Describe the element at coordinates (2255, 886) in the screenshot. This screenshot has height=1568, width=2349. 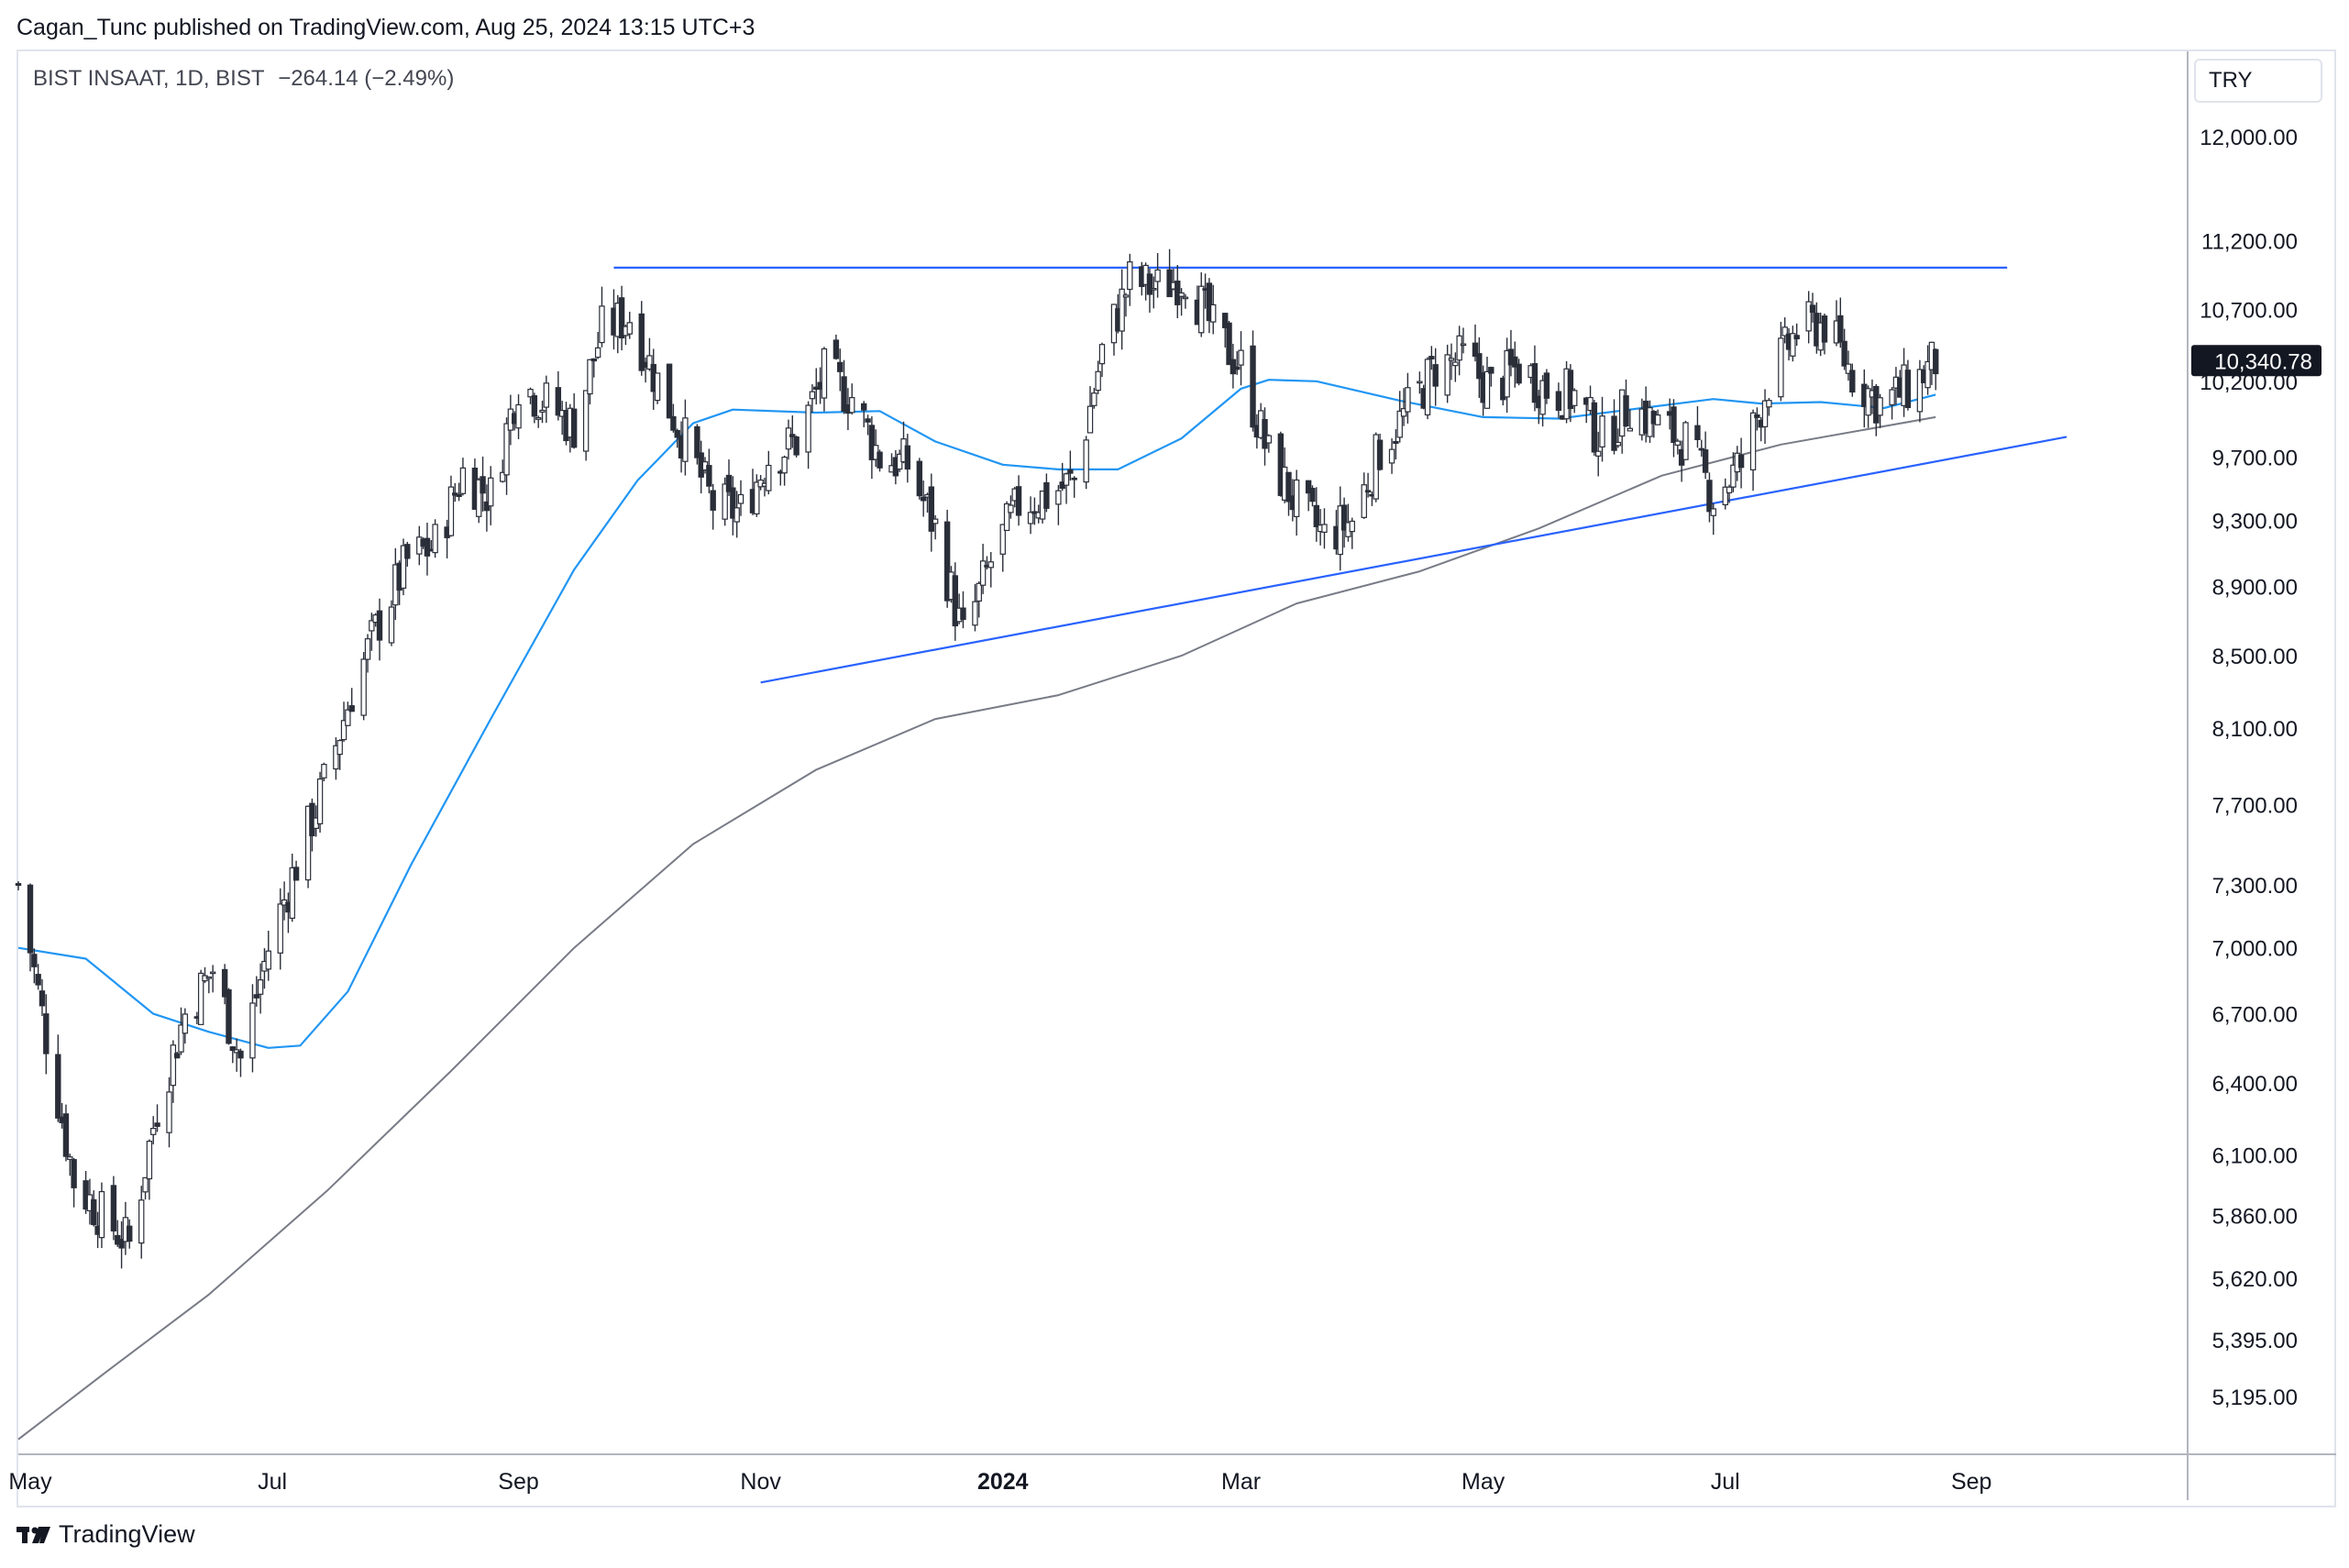
I see `price-tick-label: 7,300.00` at that location.